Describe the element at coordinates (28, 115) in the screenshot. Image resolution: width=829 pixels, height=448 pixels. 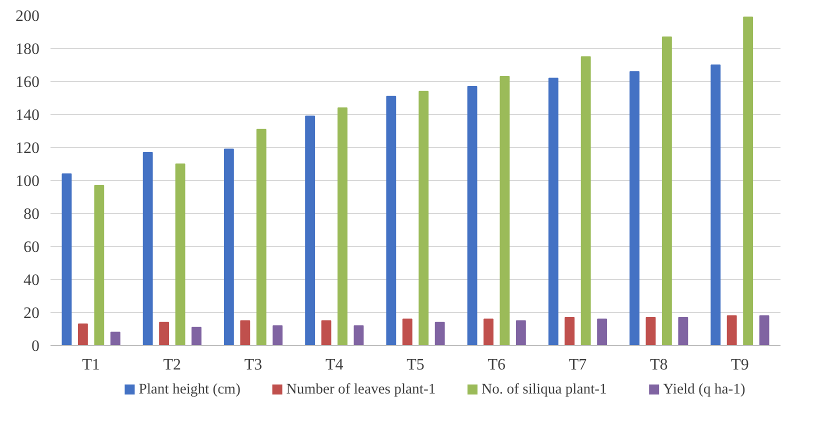
I see `y-tick-label: 140` at that location.